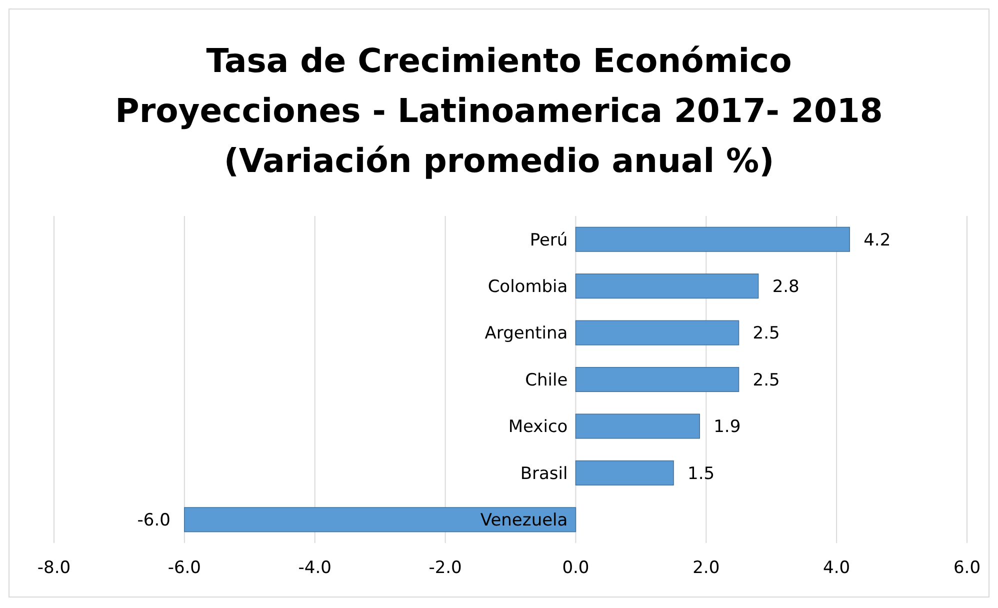 The image size is (998, 608). I want to click on x-tick-label: -6.0, so click(185, 568).